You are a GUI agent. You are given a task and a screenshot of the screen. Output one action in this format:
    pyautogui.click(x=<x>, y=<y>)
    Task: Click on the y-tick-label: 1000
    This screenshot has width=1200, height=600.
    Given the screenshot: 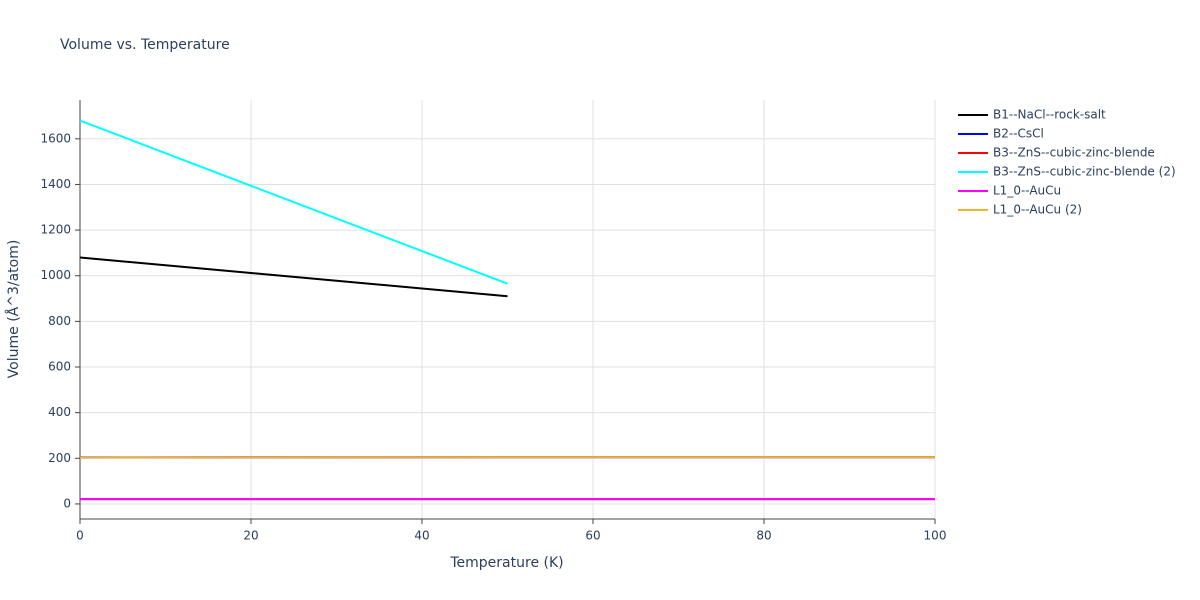 What is the action you would take?
    pyautogui.click(x=55, y=275)
    